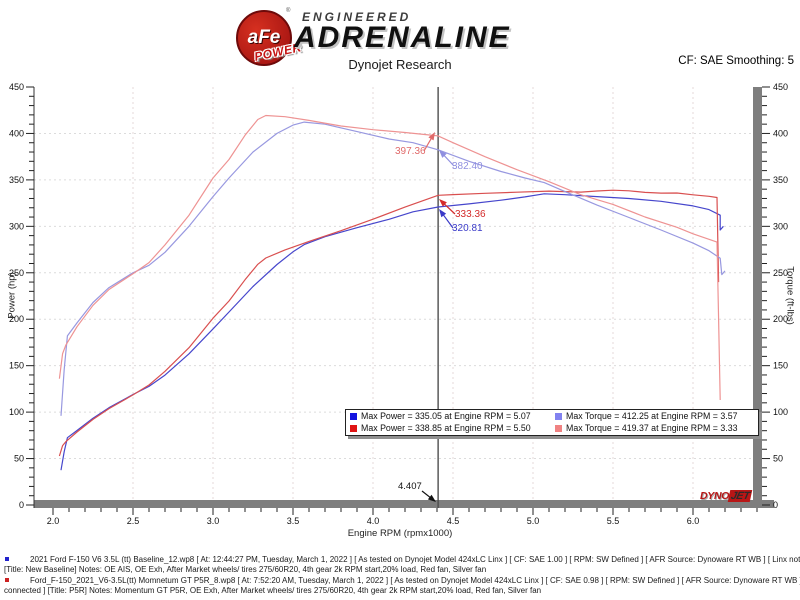  What do you see at coordinates (446, 428) in the screenshot?
I see `legend-text: Max Power = 338.85 at Engine RPM = 5.50` at bounding box center [446, 428].